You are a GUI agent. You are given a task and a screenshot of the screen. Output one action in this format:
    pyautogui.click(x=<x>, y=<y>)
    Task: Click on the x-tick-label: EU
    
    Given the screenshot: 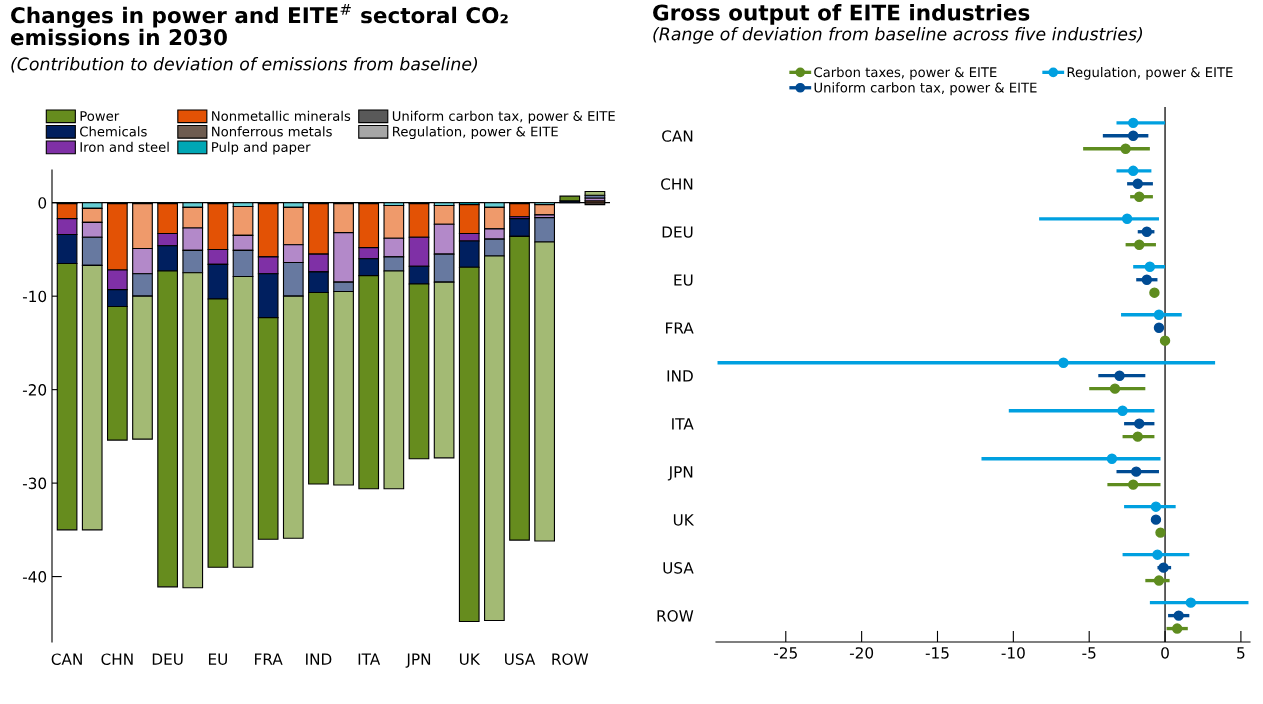 What is the action you would take?
    pyautogui.click(x=217, y=659)
    